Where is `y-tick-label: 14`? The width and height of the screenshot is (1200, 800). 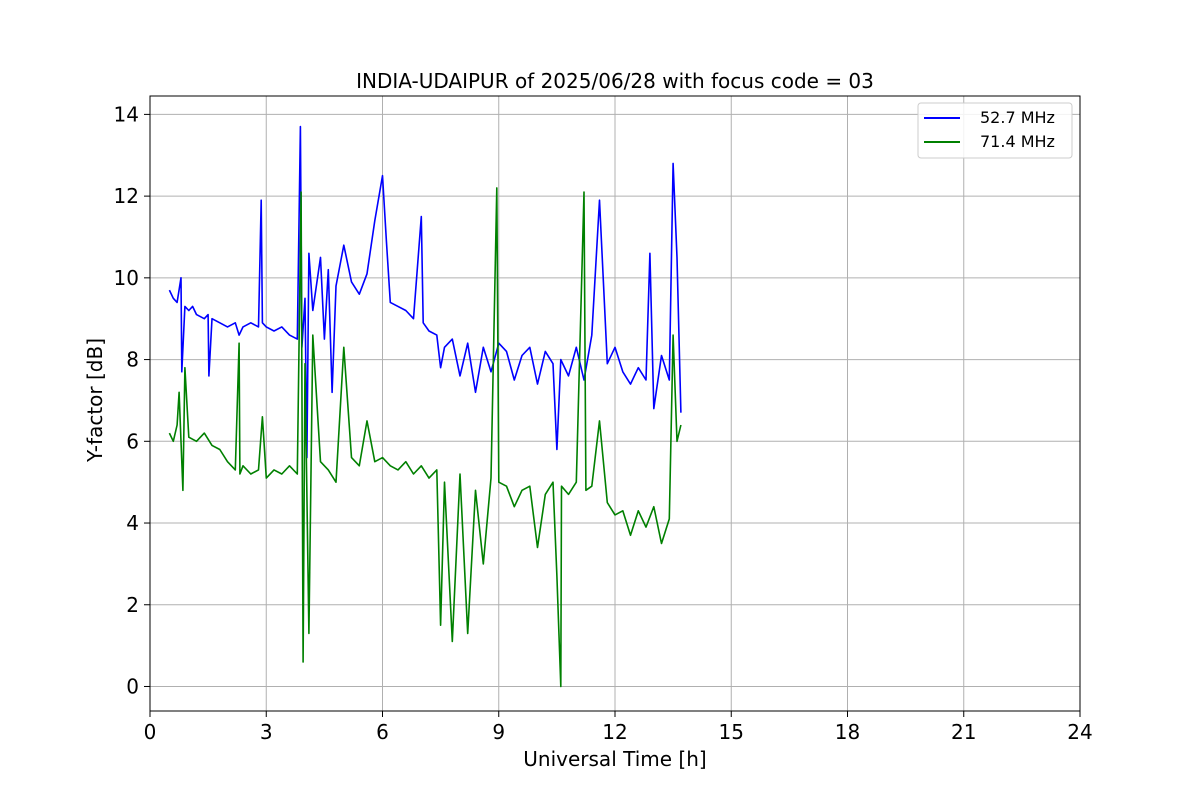
y-tick-label: 14 is located at coordinates (126, 114).